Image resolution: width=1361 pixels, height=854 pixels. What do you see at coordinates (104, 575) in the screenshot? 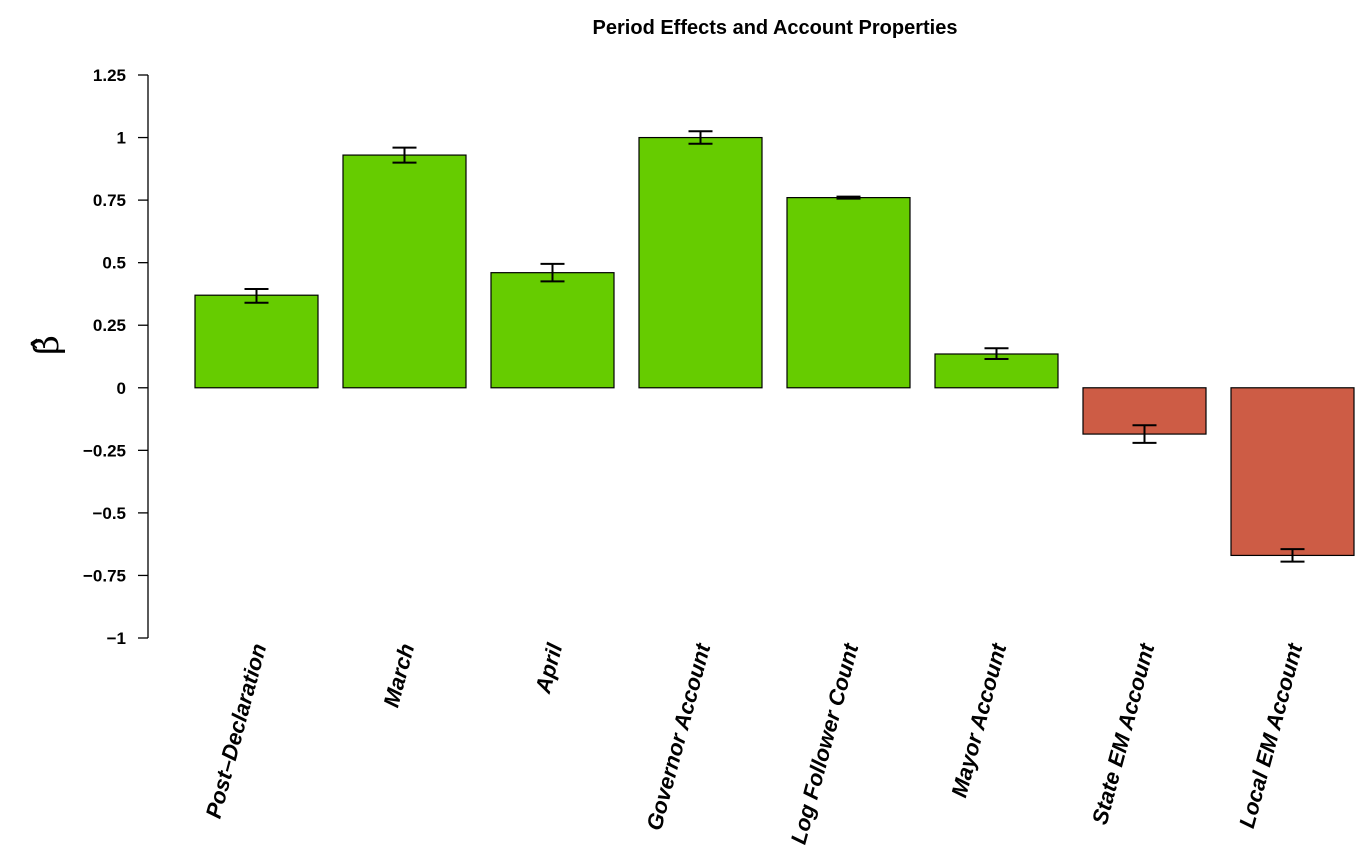
I see `y-tick-label: −0.75` at bounding box center [104, 575].